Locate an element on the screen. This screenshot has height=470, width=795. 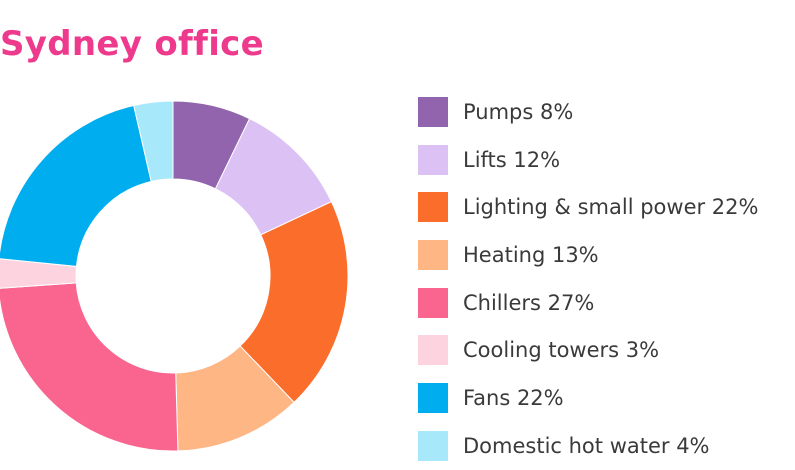
legend-item: Lighting & small power 22% is located at coordinates (588, 207).